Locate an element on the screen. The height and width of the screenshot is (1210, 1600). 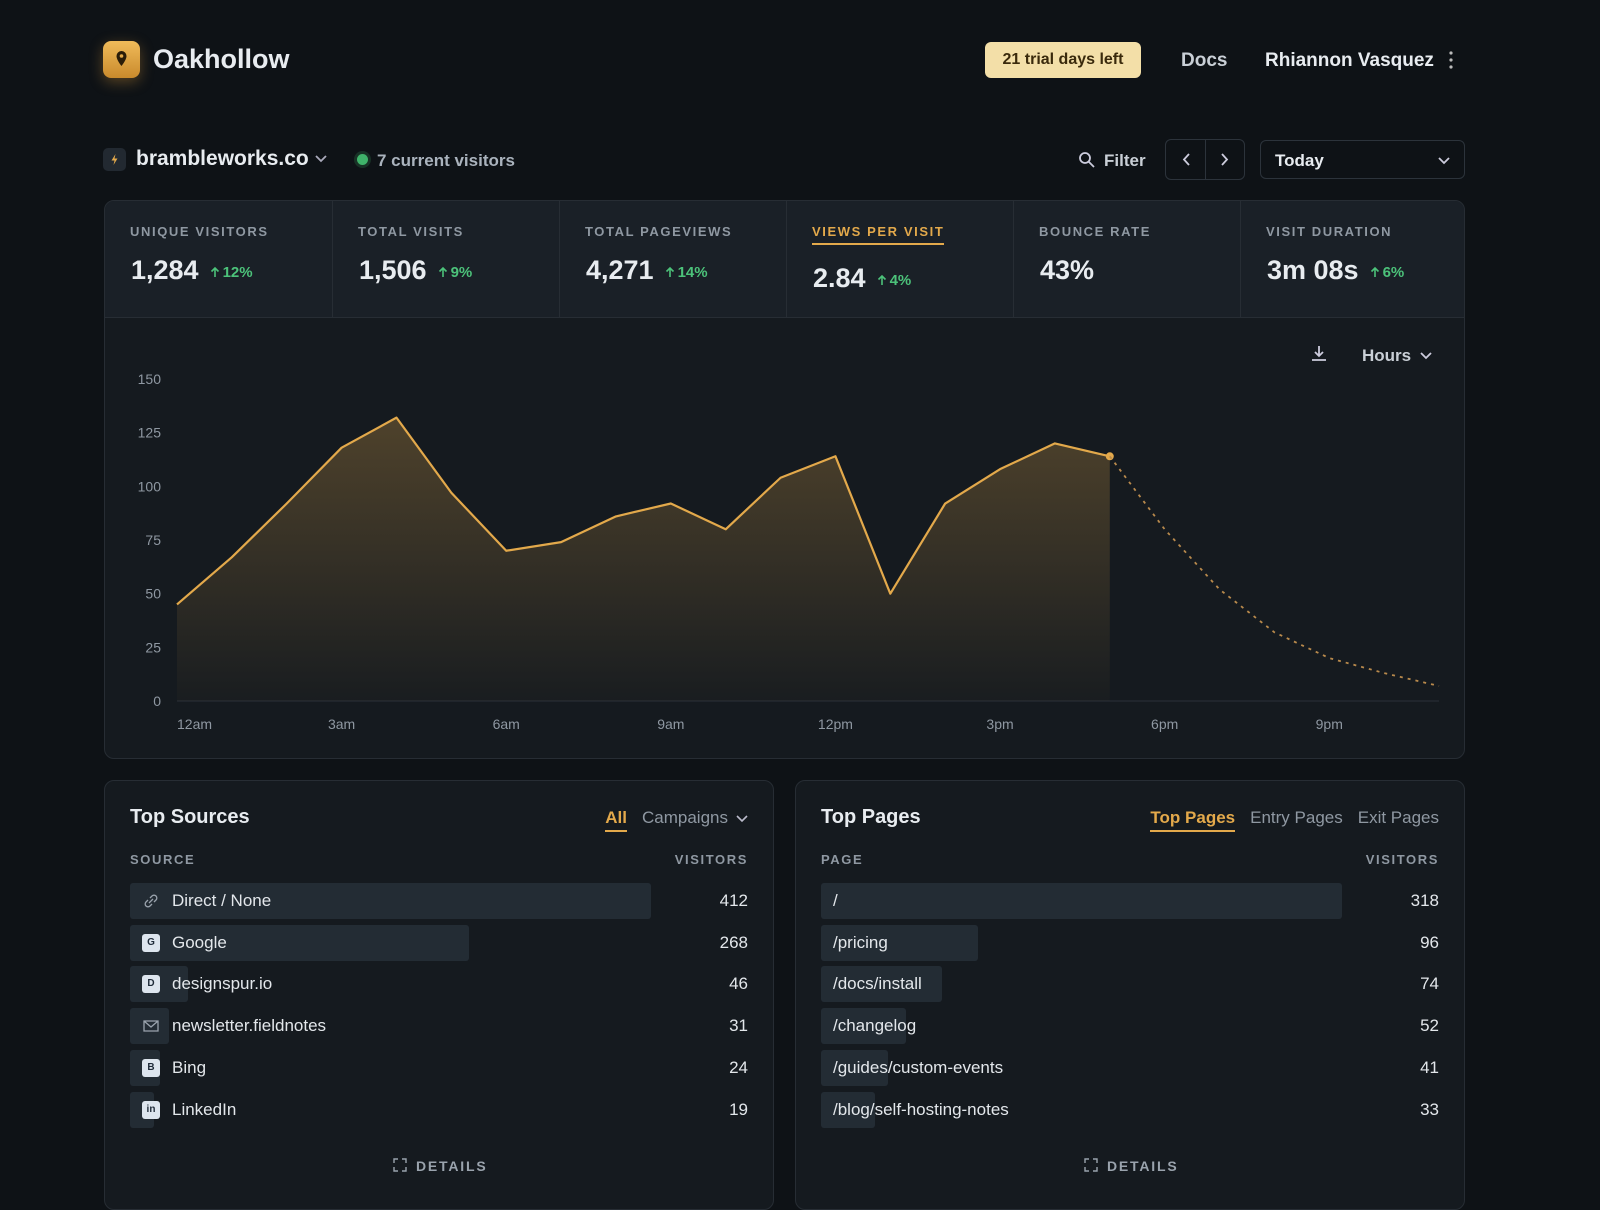
logo-icon is located at coordinates (121, 58).